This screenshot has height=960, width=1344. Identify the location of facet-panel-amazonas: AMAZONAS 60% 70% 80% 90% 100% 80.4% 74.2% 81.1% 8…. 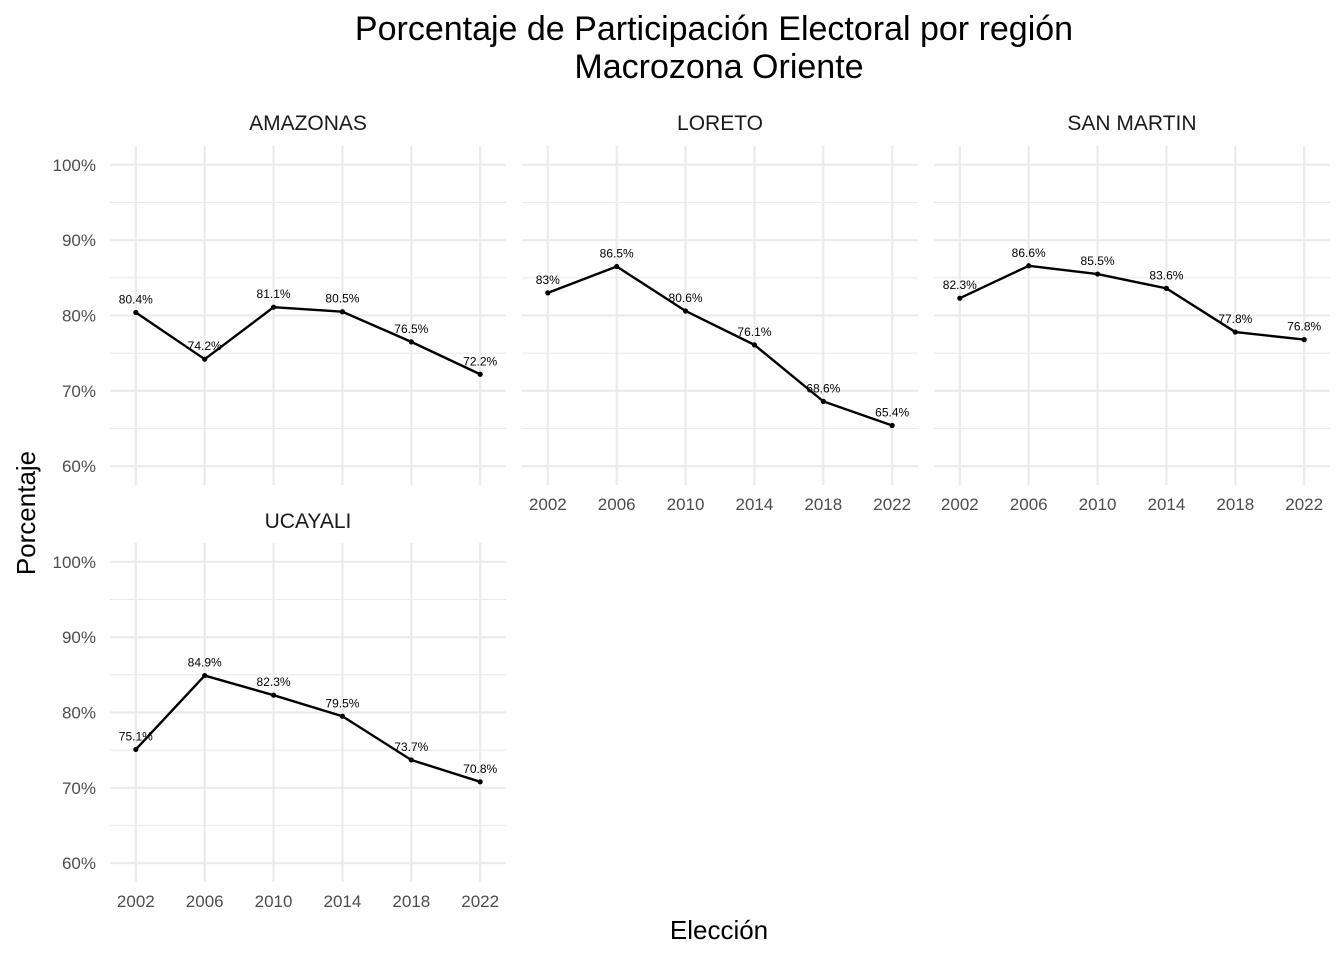
(279, 298).